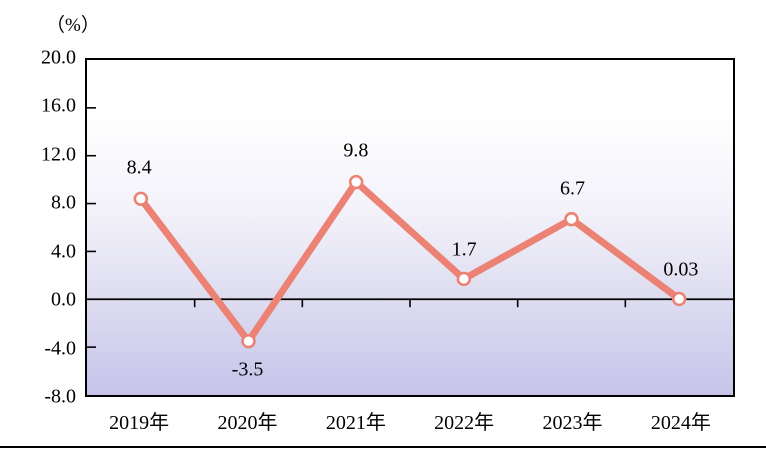 The width and height of the screenshot is (766, 453). I want to click on x-axis-tick-label: 2022年, so click(464, 423).